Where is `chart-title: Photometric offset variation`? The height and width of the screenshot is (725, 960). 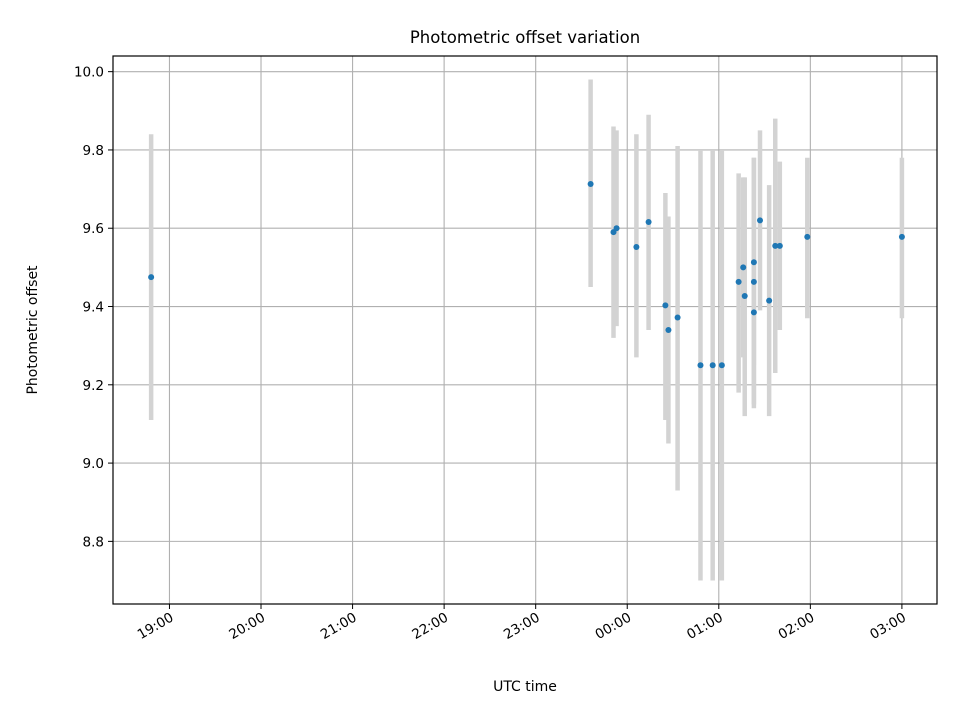 chart-title: Photometric offset variation is located at coordinates (525, 37).